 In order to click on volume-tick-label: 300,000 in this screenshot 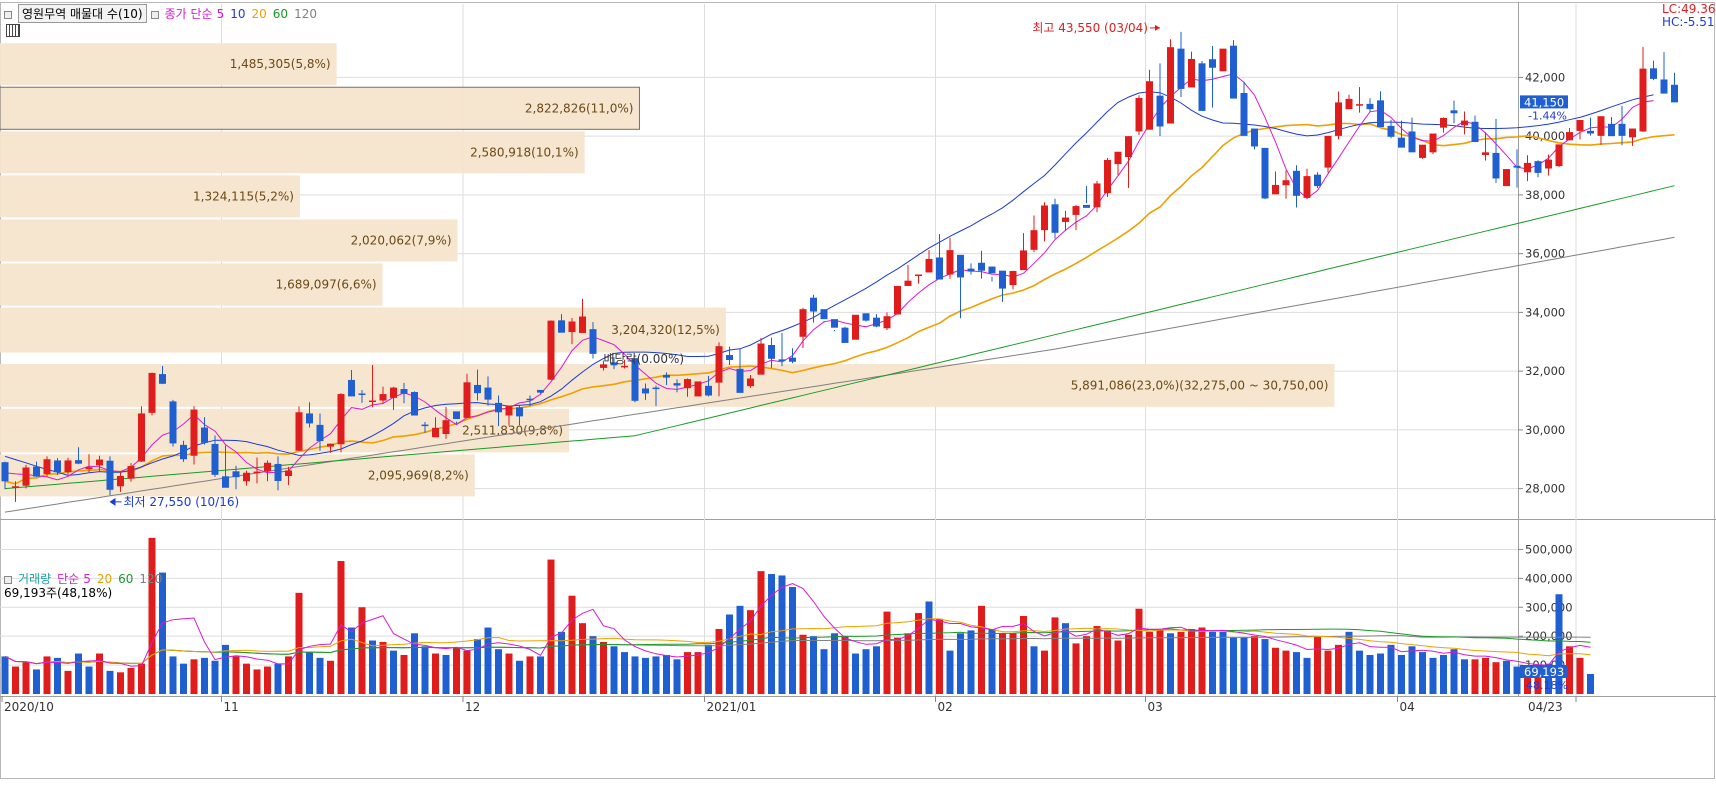, I will do `click(1549, 607)`.